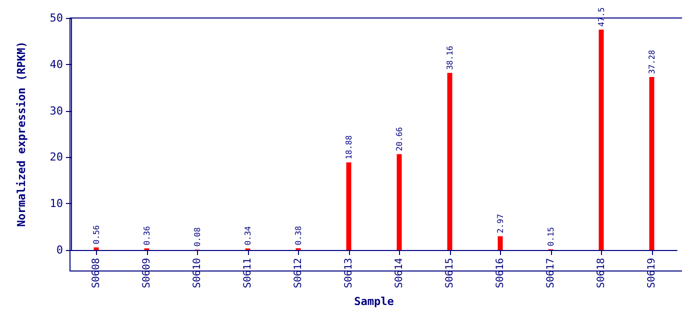 This screenshot has height=320, width=690. What do you see at coordinates (399, 139) in the screenshot?
I see `data-label: 20.66` at bounding box center [399, 139].